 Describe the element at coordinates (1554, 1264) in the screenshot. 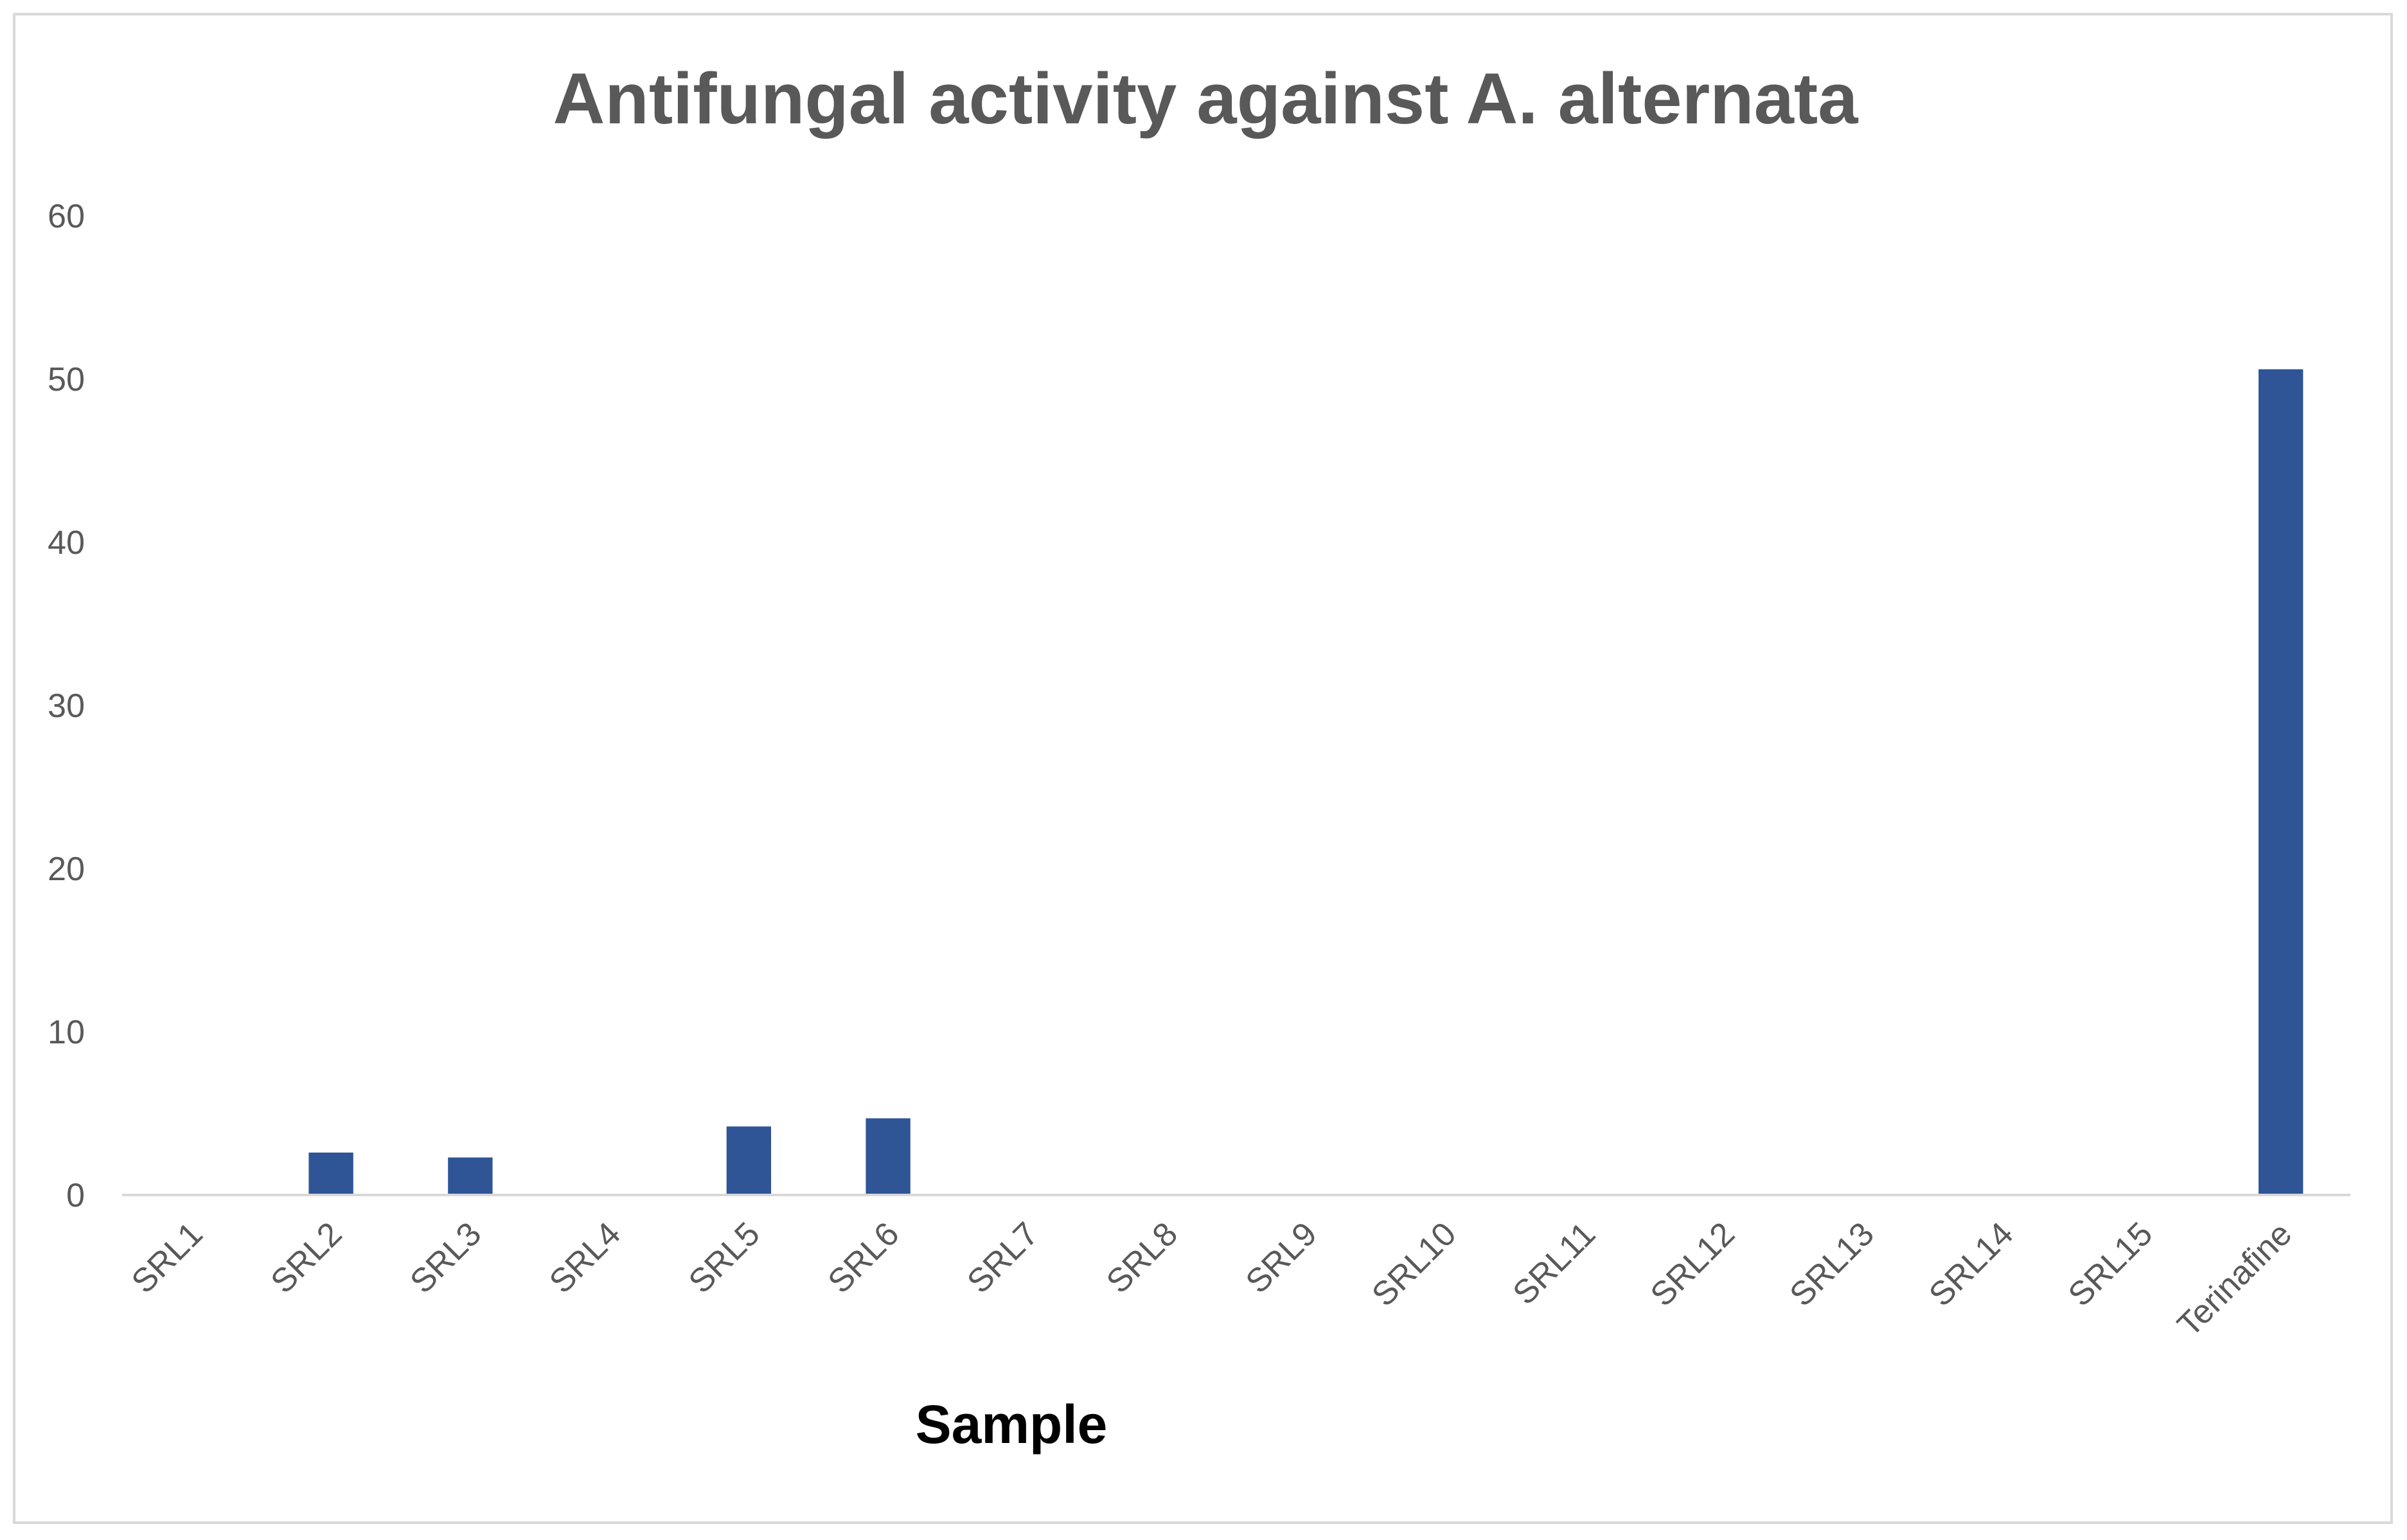

I see `x-tick-label: SRL11` at that location.